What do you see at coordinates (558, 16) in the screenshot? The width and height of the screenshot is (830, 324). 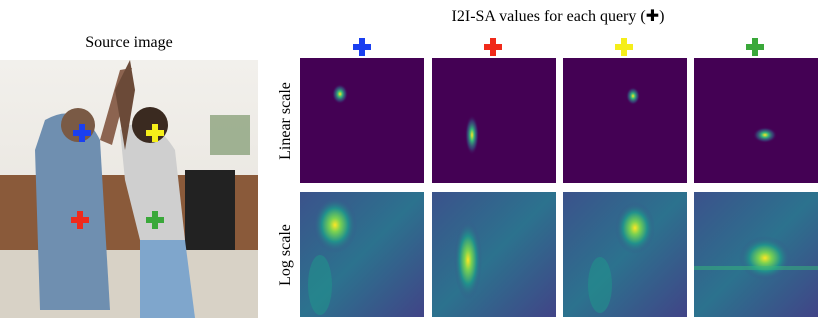 I see `maps-title: I2I-SA values for each query (✚)` at bounding box center [558, 16].